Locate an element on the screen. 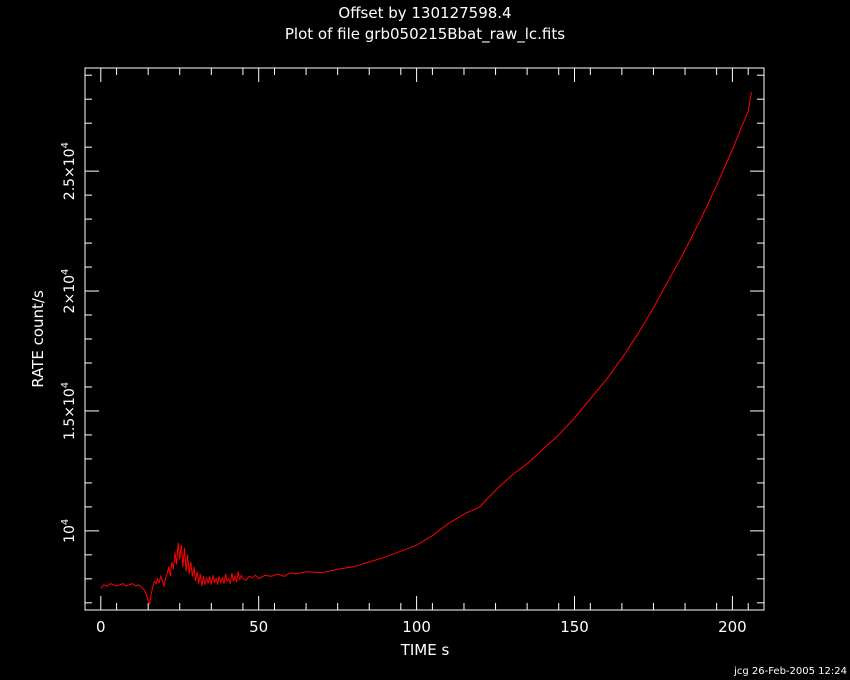  x-axis-label: TIME s is located at coordinates (425, 650).